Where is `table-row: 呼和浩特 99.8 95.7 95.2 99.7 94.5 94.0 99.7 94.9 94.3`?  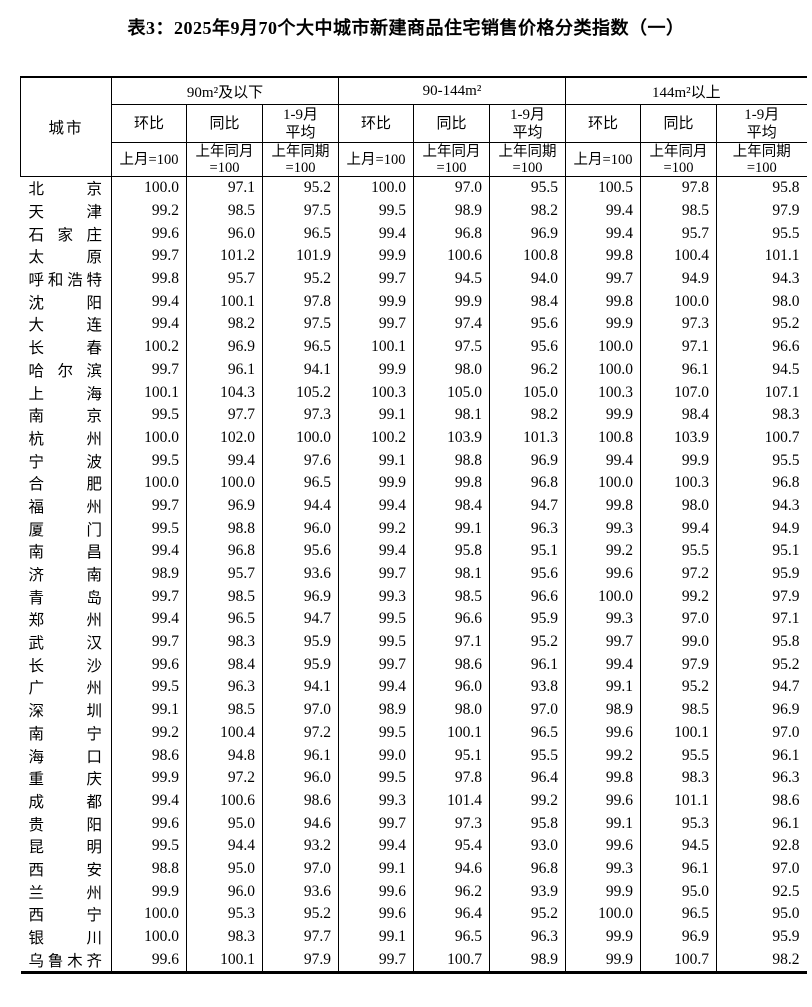 table-row: 呼和浩特 99.8 95.7 95.2 99.7 94.5 94.0 99.7 94.9 94.3 is located at coordinates (413, 279).